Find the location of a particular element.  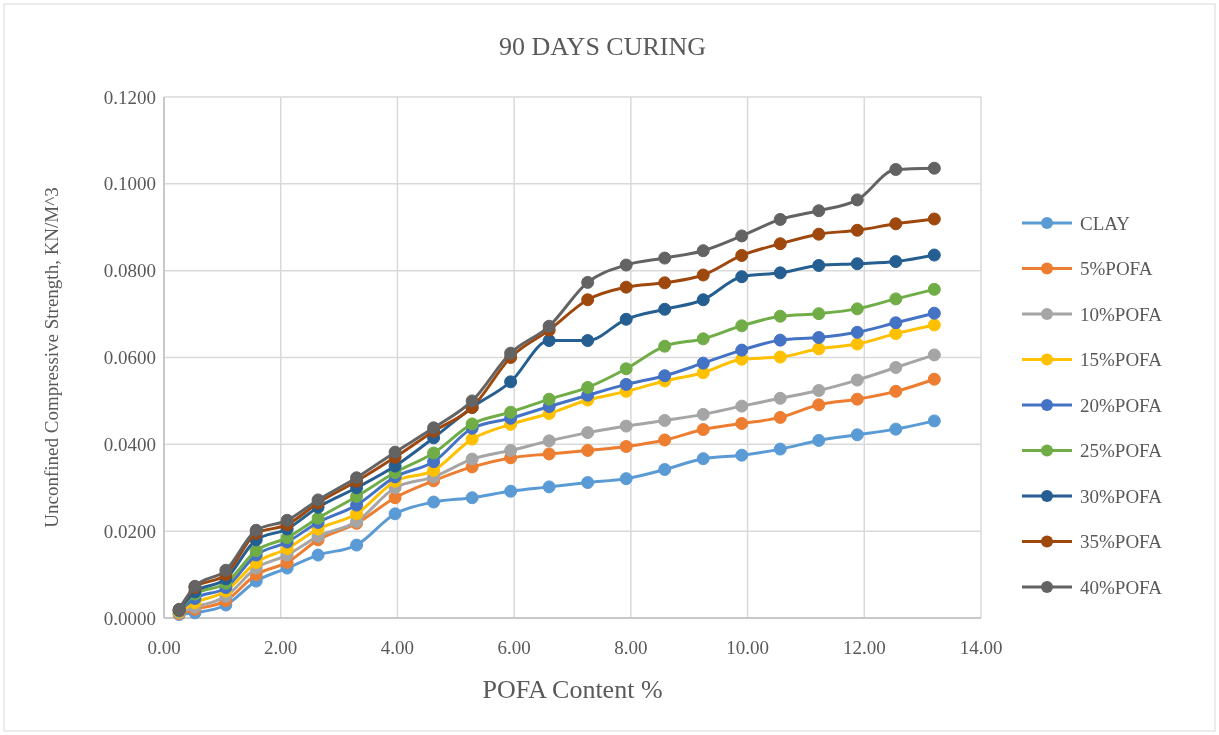

y-tick-label: 0.0000 is located at coordinates (129, 618).